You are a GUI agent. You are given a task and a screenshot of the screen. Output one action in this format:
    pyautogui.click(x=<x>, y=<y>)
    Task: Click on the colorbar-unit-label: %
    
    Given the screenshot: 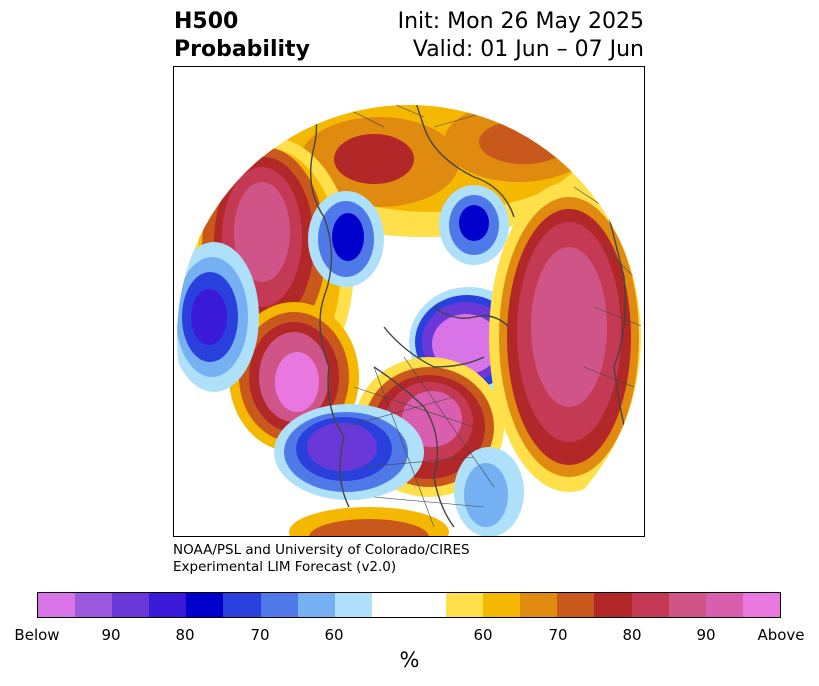 What is the action you would take?
    pyautogui.click(x=409, y=660)
    